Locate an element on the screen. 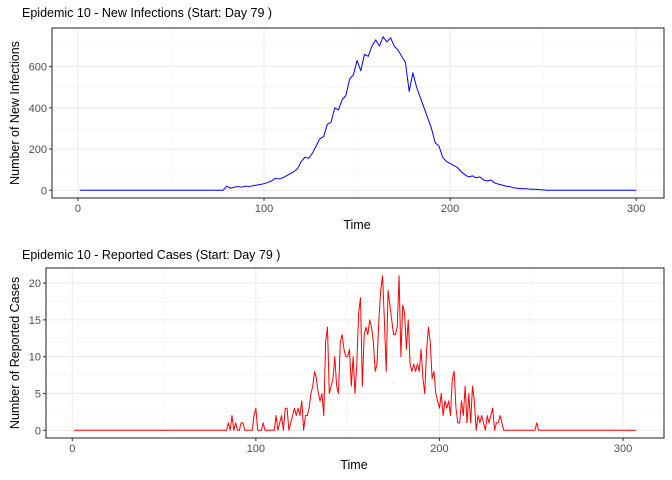  y-tick-label: 10 is located at coordinates (35, 358).